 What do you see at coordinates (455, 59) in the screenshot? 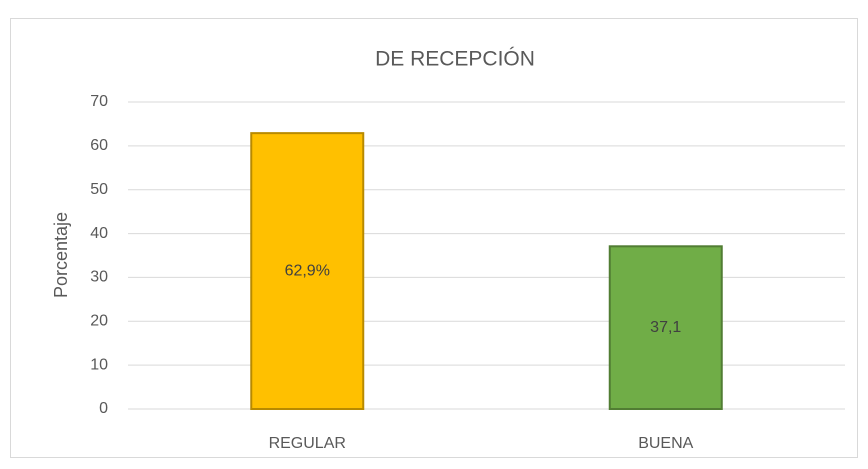
I see `chart-title: DE RECEPCIÓN` at bounding box center [455, 59].